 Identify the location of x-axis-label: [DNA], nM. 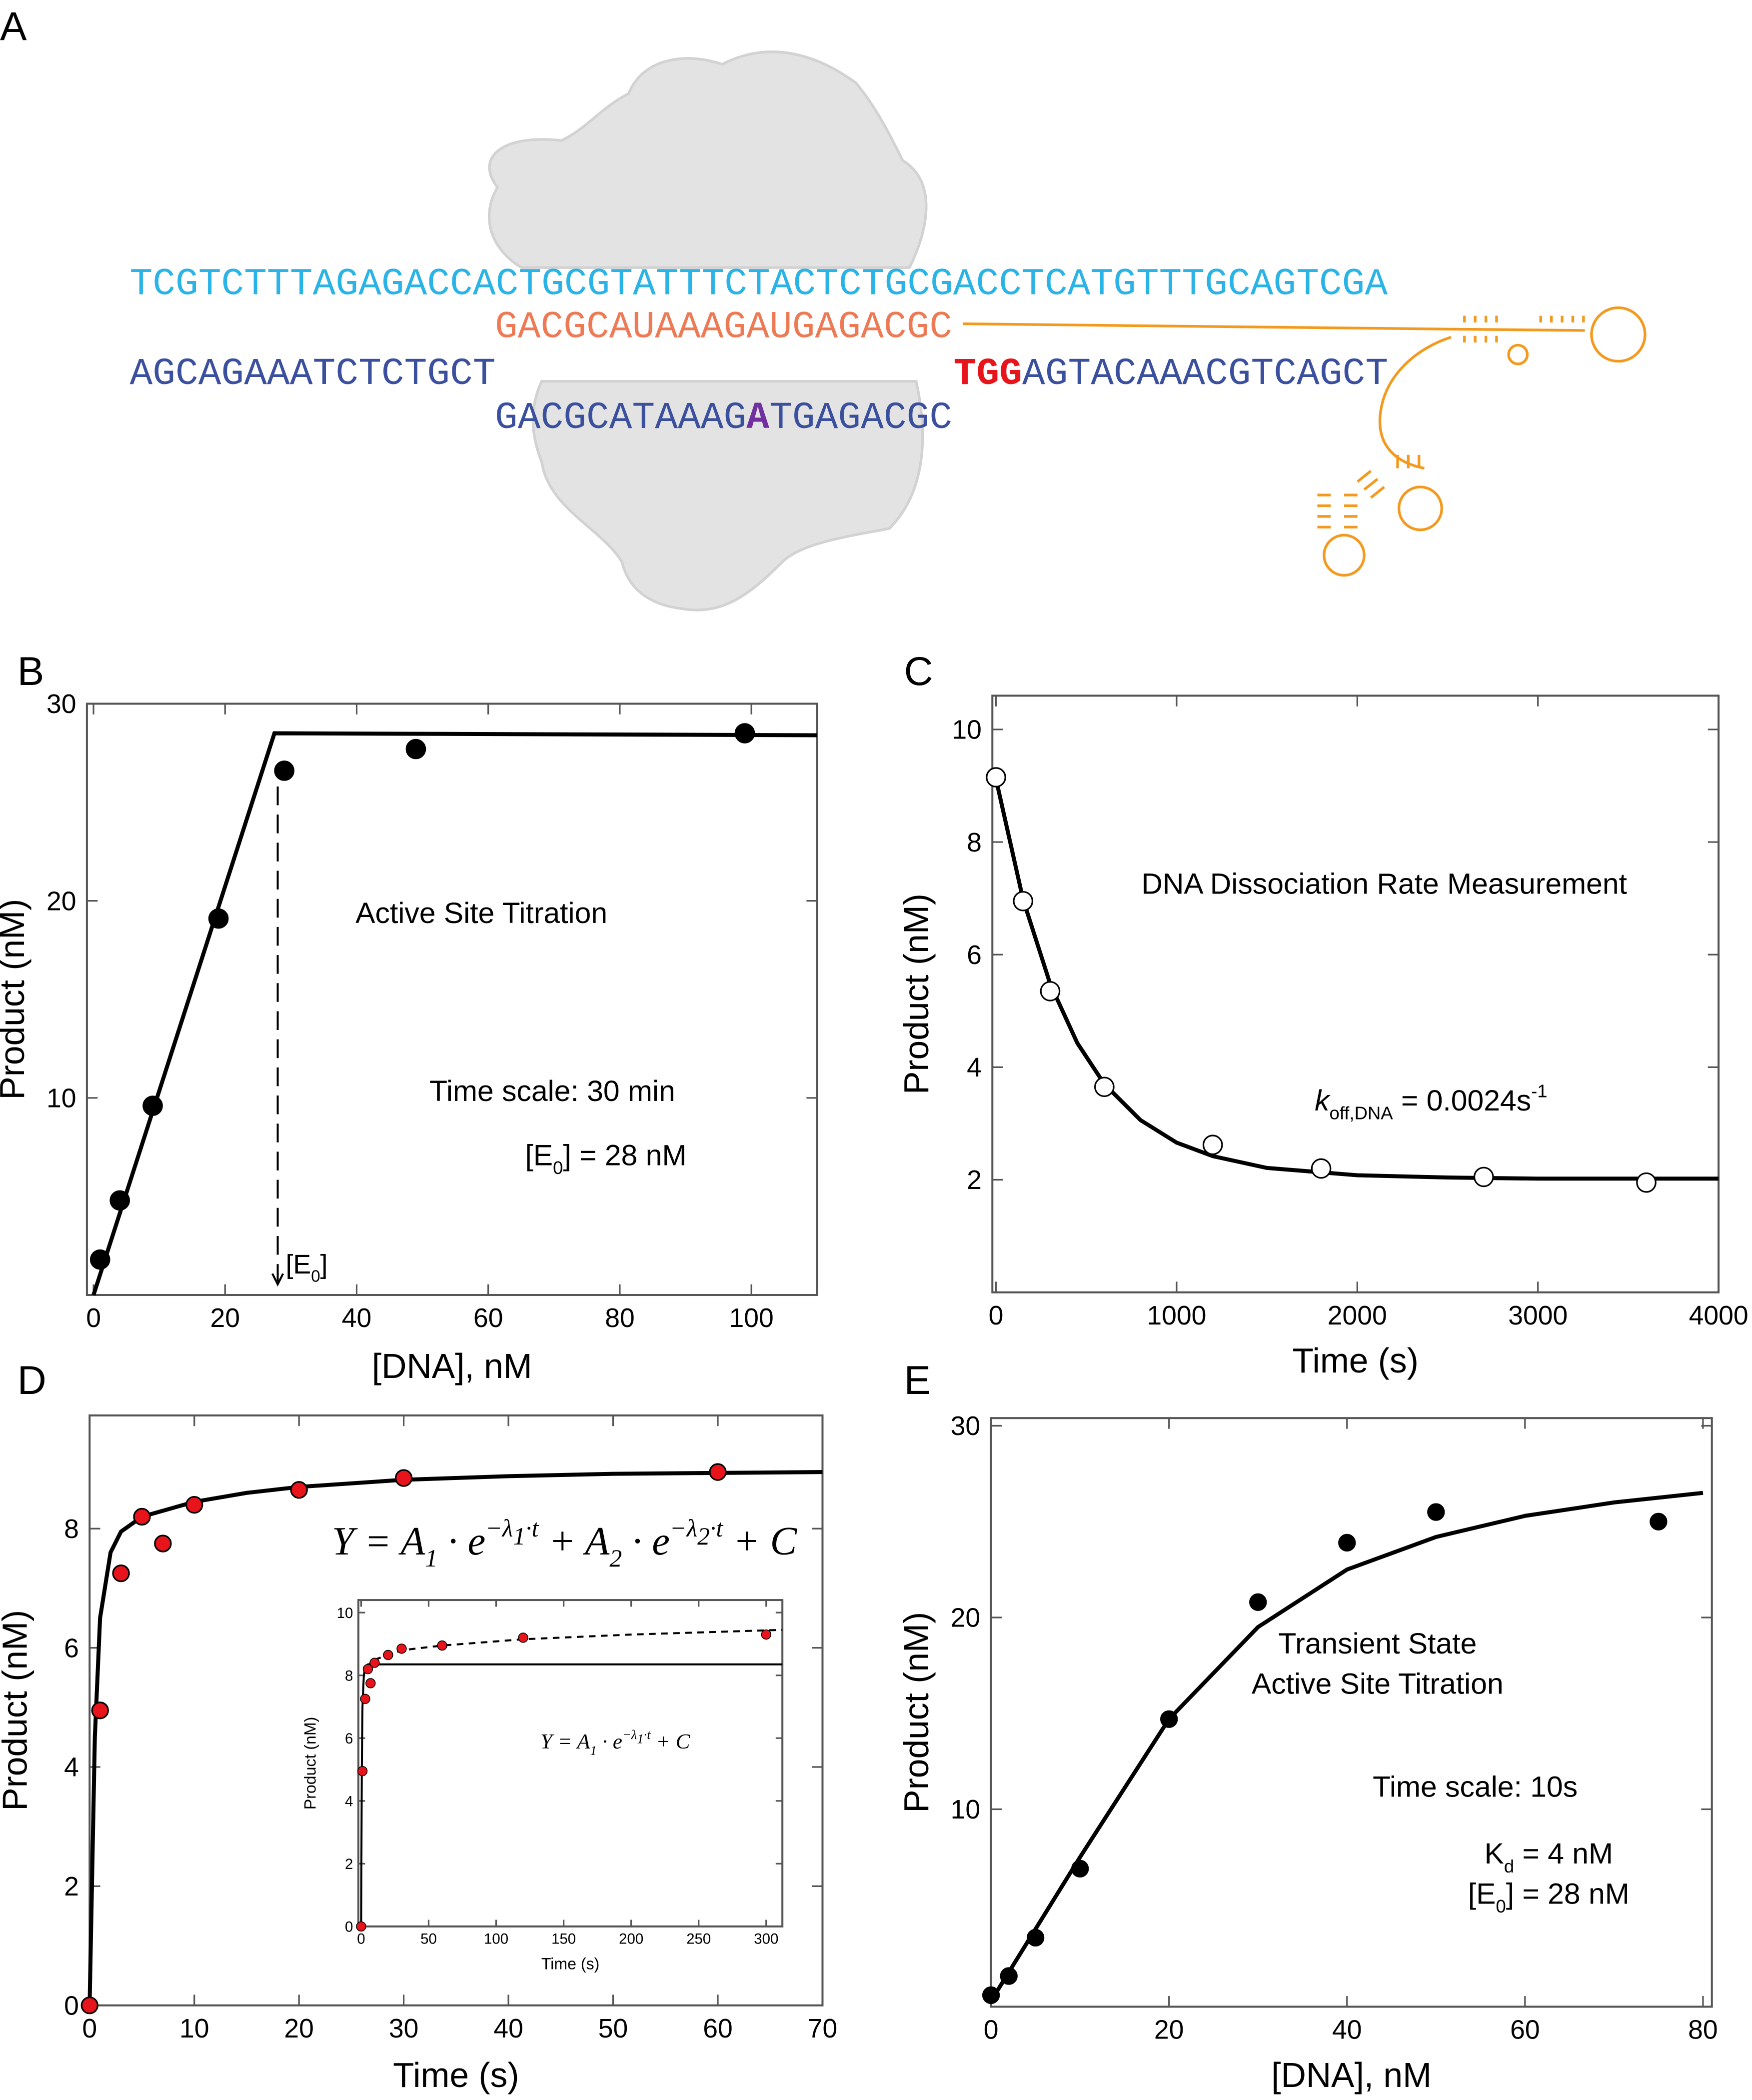
(452, 1366).